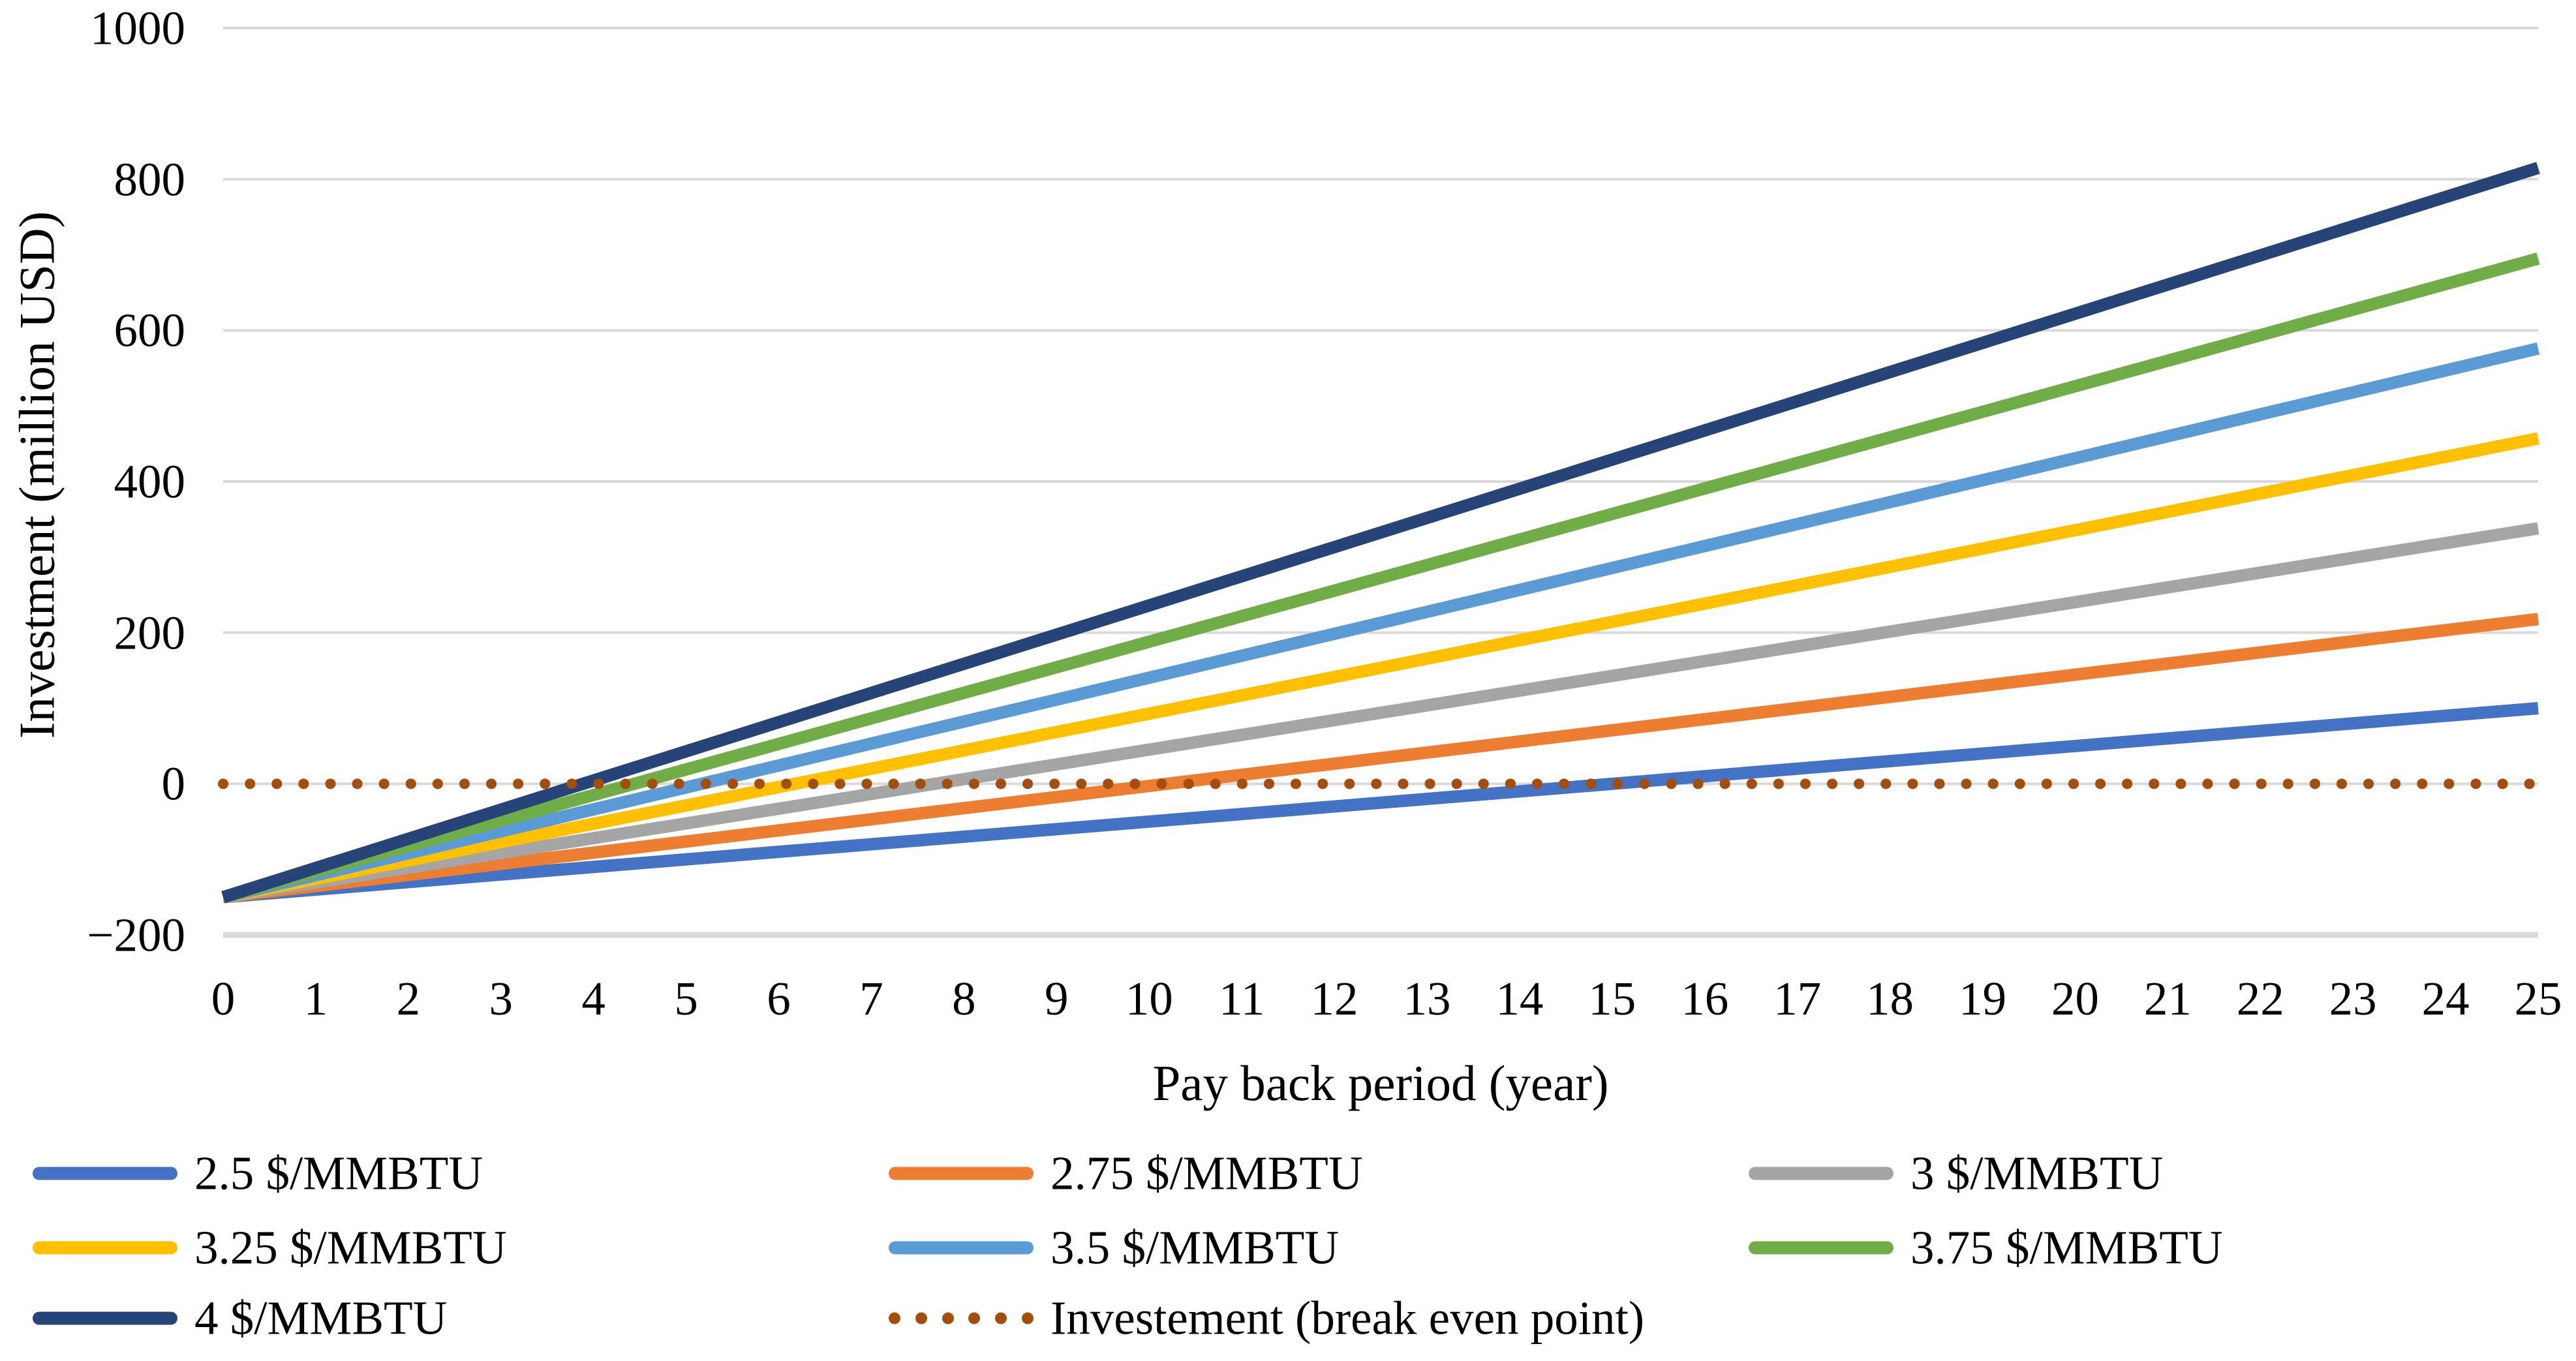 Image resolution: width=2576 pixels, height=1361 pixels. I want to click on x-tick-label: 8, so click(964, 998).